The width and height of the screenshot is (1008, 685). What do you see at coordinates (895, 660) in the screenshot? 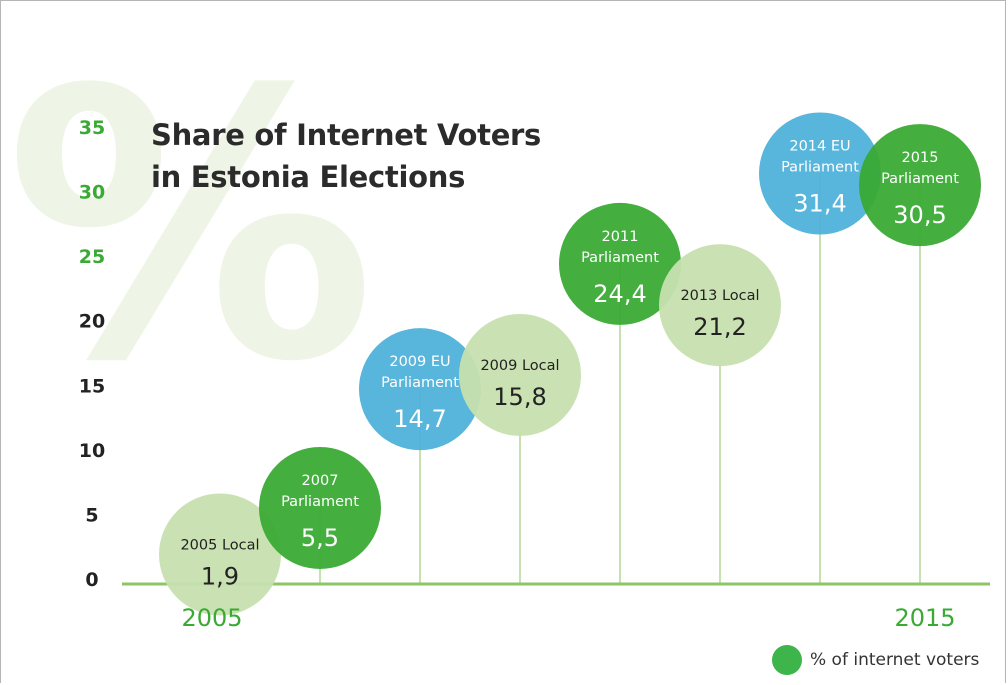
I see `legend-label: % of internet voters` at bounding box center [895, 660].